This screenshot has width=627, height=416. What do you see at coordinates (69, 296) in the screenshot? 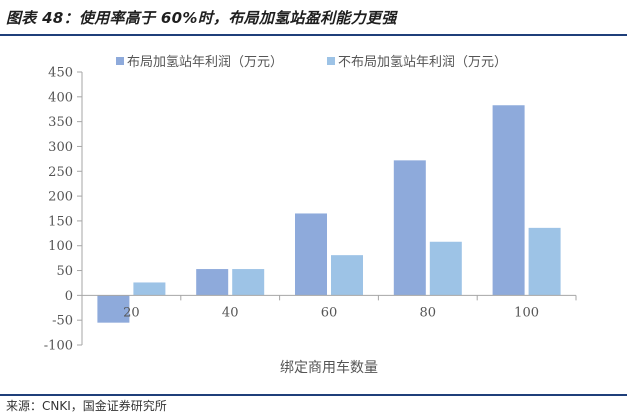
I see `y-tick-label: 0` at bounding box center [69, 296].